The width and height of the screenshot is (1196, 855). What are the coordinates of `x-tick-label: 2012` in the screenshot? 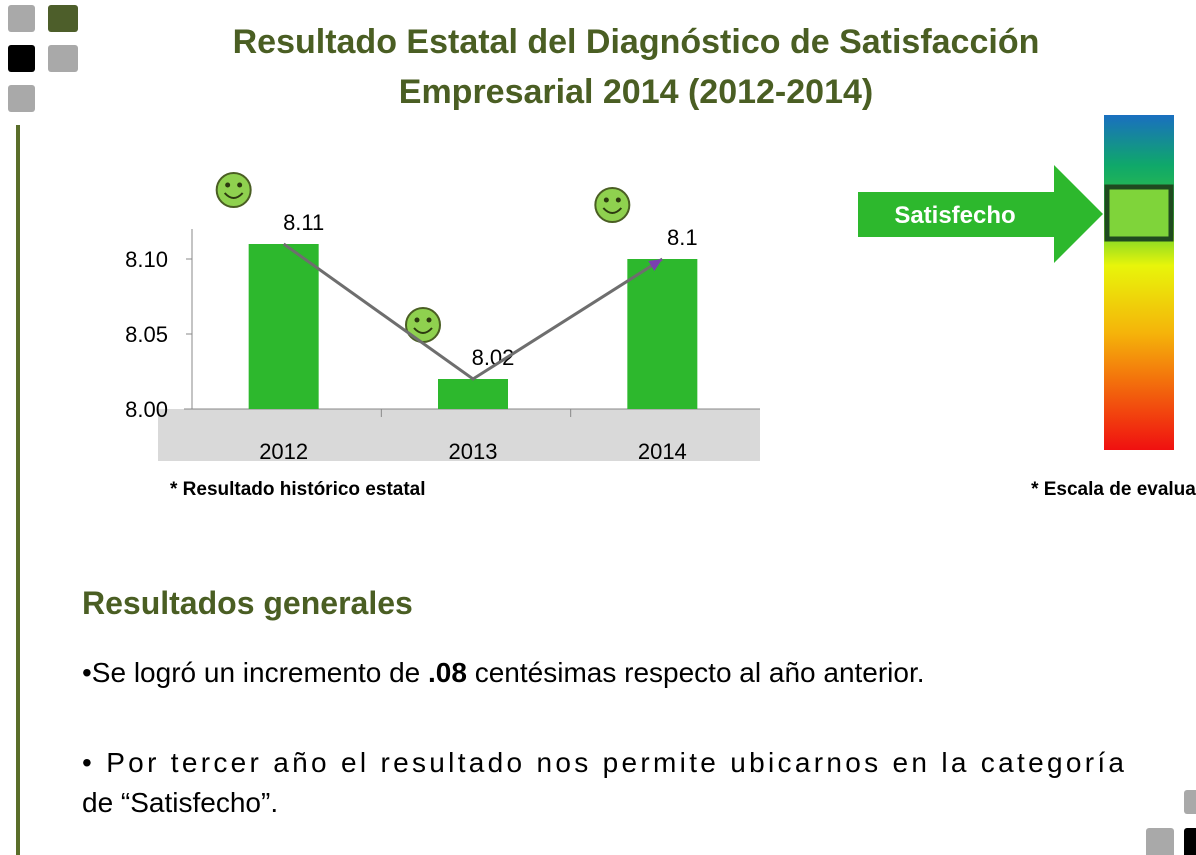 It's located at (283, 451).